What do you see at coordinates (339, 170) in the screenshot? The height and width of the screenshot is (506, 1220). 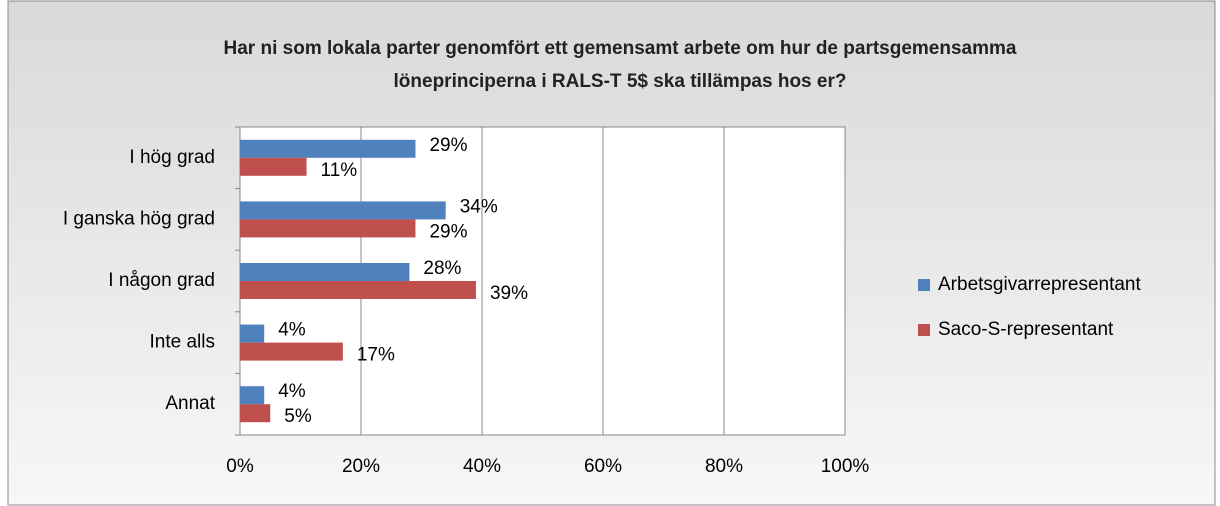 I see `value-label: 11%` at bounding box center [339, 170].